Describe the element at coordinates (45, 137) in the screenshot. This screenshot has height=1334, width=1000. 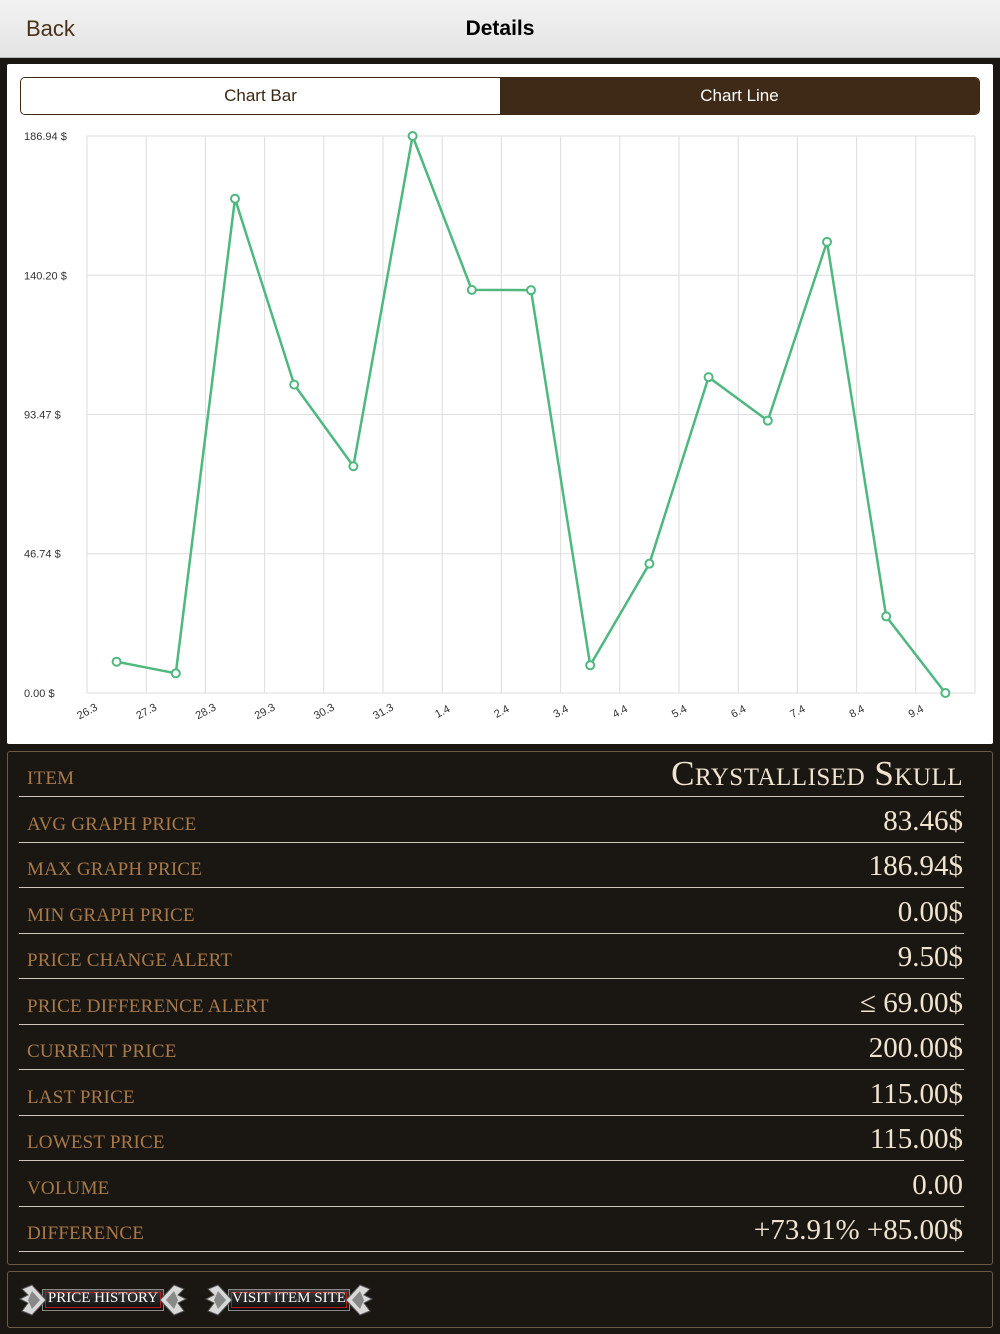
I see `y-tick-label: 186.94 $` at that location.